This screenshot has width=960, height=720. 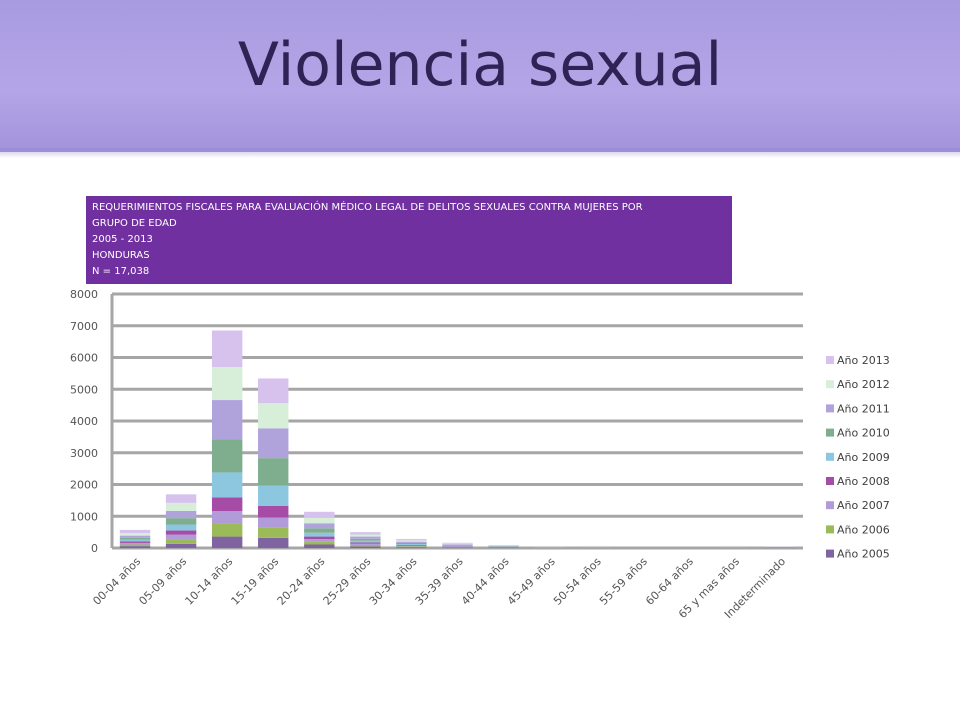 I want to click on y-tick-label: 3000, so click(x=84, y=453).